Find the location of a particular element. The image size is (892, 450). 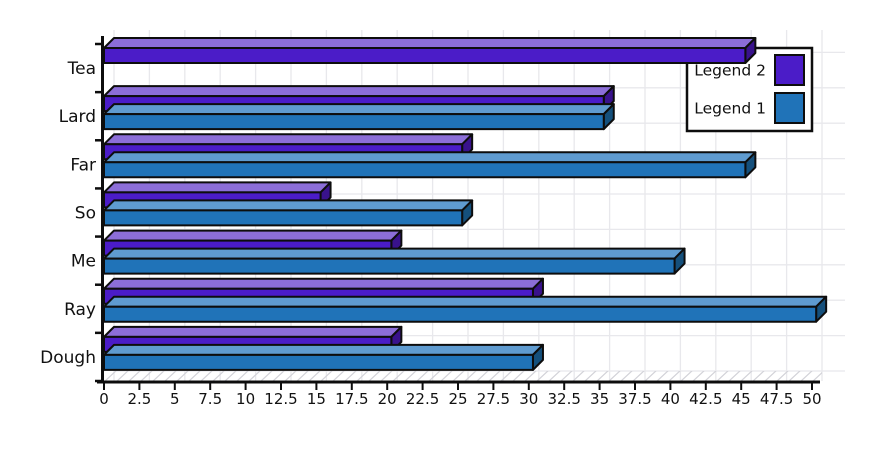

x-tick-label: 0 is located at coordinates (104, 399).